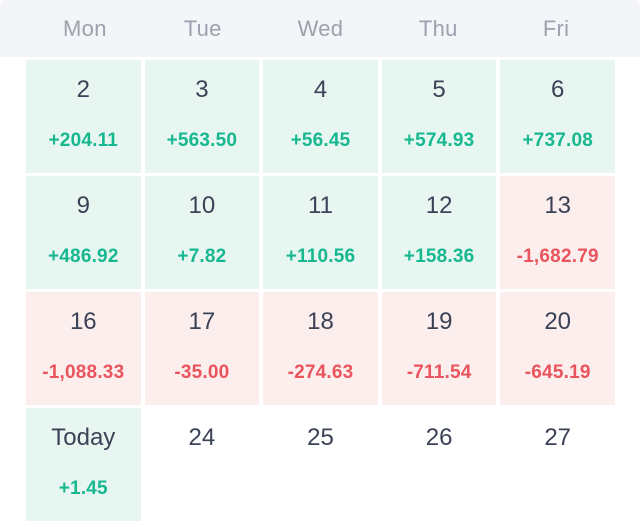 The image size is (640, 527). Describe the element at coordinates (439, 348) in the screenshot. I see `day-cell-19: 19 -711.54` at that location.